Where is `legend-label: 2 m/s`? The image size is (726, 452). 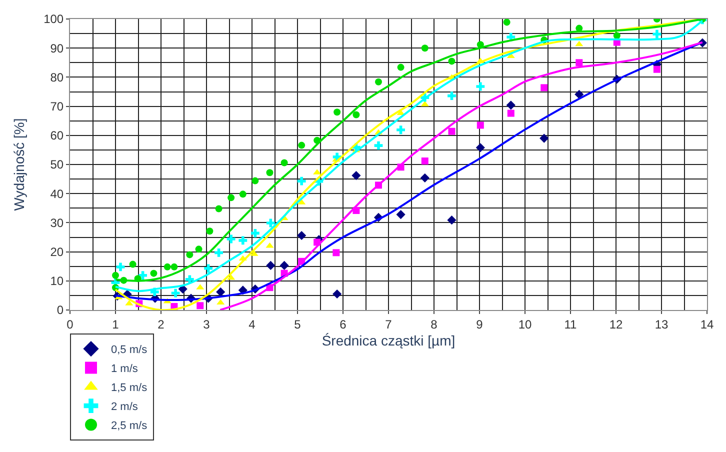 legend-label: 2 m/s is located at coordinates (124, 407).